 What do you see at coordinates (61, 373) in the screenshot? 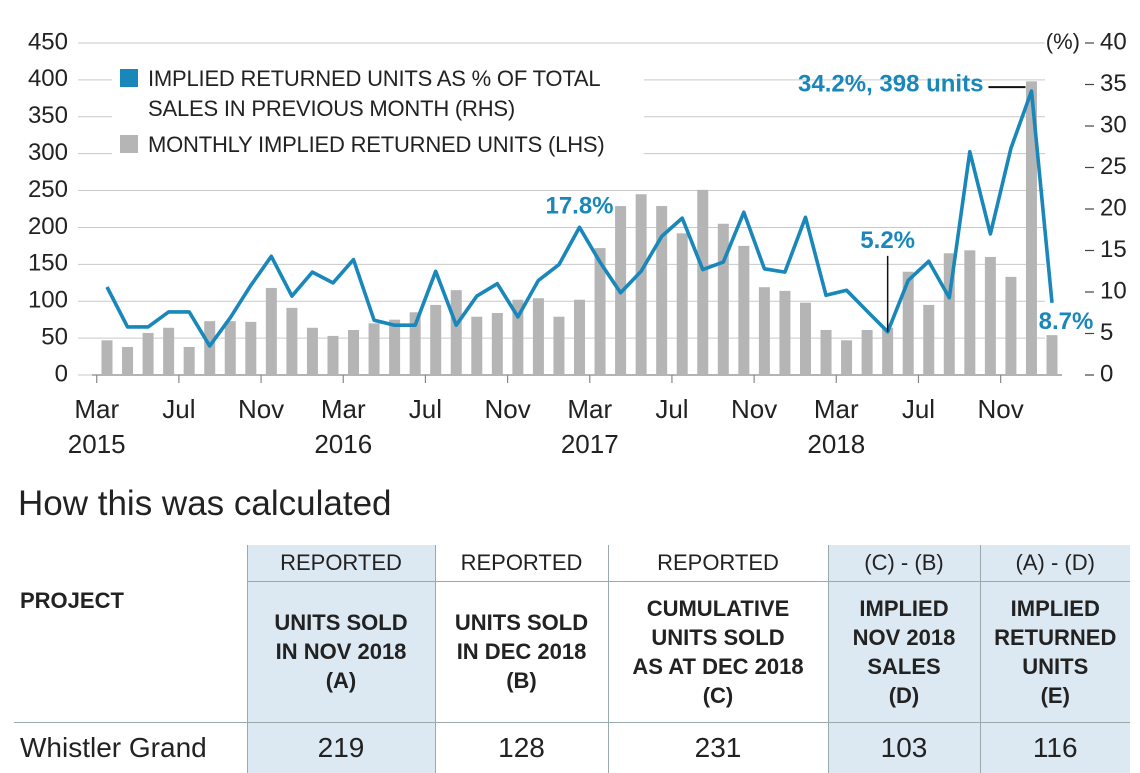
I see `y-tick-label: 0` at bounding box center [61, 373].